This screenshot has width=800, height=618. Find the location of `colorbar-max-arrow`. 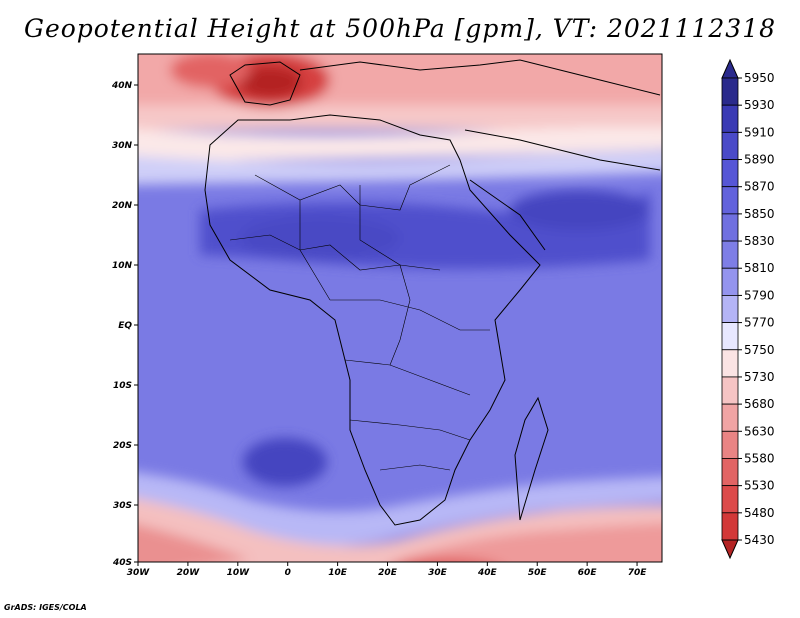

colorbar-max-arrow is located at coordinates (730, 68).